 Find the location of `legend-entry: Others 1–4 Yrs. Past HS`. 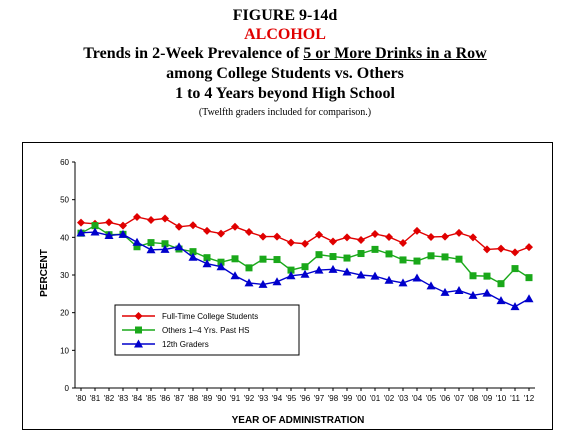

legend-entry: Others 1–4 Yrs. Past HS is located at coordinates (185, 330).